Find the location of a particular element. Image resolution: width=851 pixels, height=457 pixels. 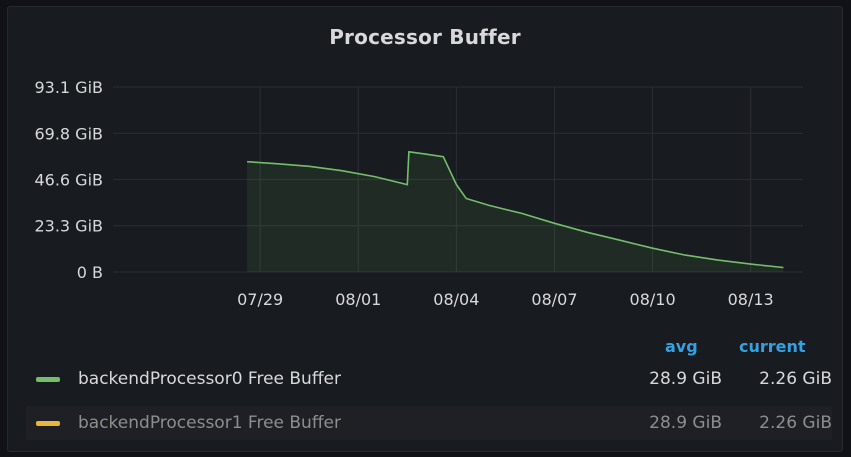

panel-title: Processor Buffer is located at coordinates (425, 37).